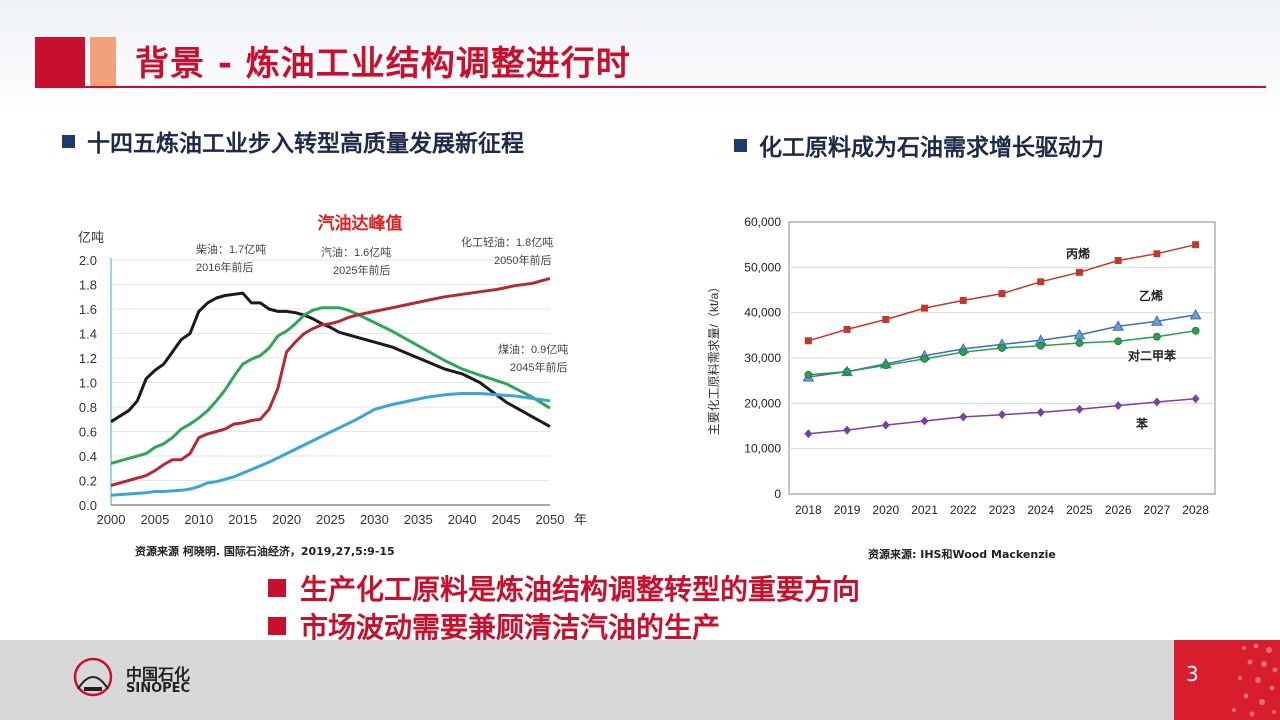 The width and height of the screenshot is (1280, 720). I want to click on bullet-2-text: 市场波动需要兼顾清洁汽油的生产, so click(510, 627).